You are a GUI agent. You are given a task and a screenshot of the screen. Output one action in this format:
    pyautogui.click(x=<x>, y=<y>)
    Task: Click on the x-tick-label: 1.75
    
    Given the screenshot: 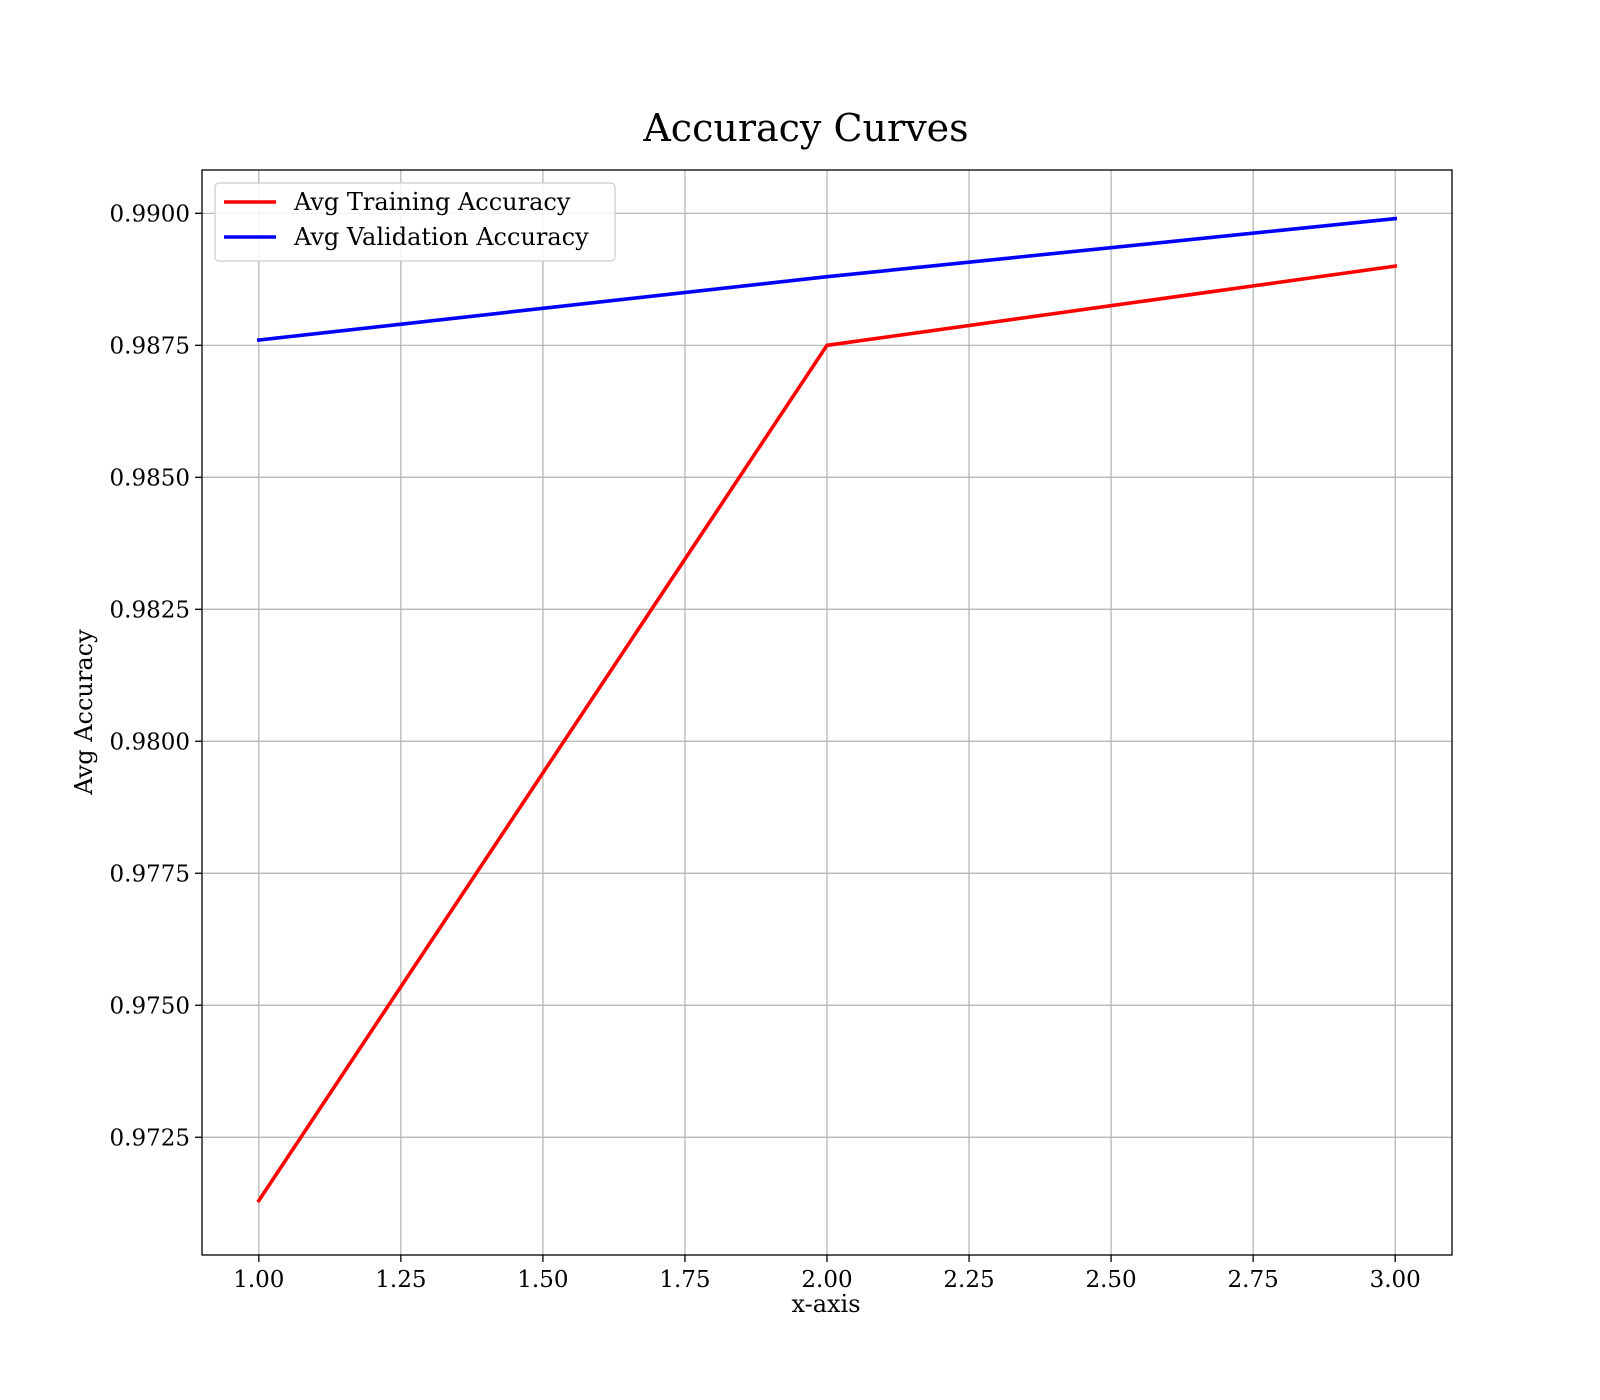 What is the action you would take?
    pyautogui.click(x=684, y=1280)
    